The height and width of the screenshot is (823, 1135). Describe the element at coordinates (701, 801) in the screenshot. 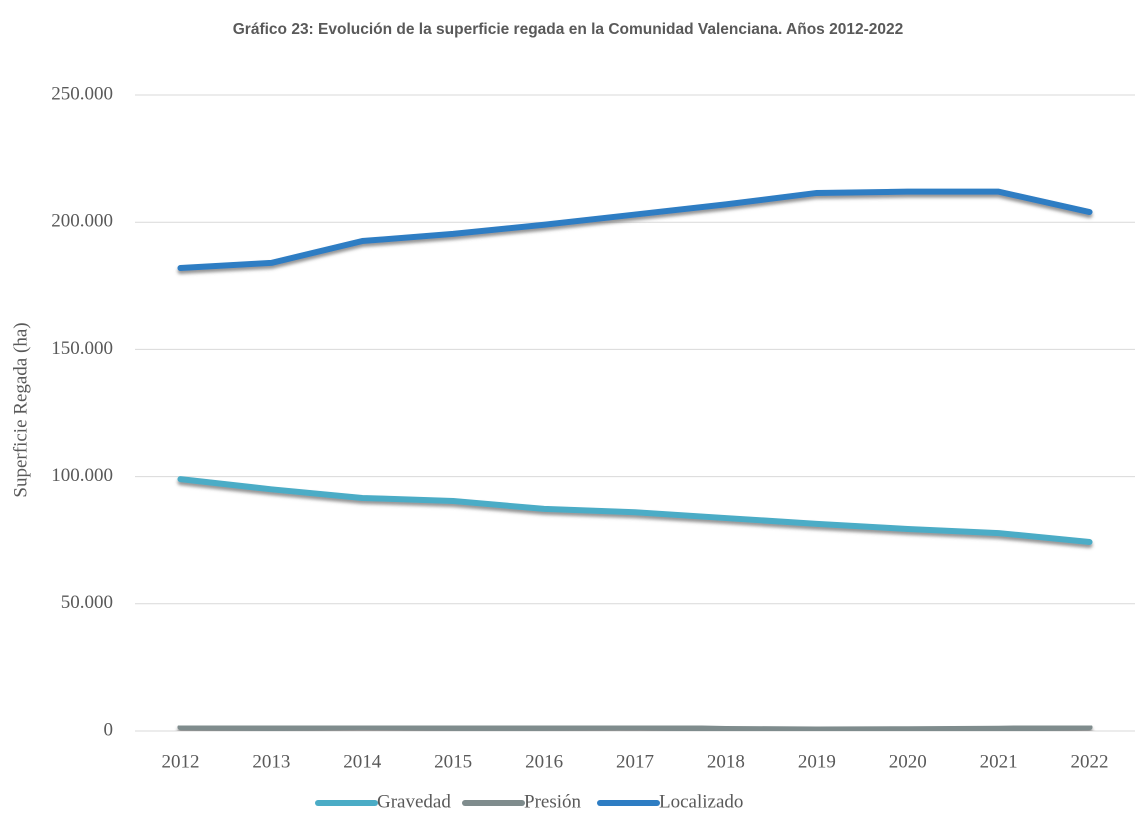

I see `legend-label: Localizado` at that location.